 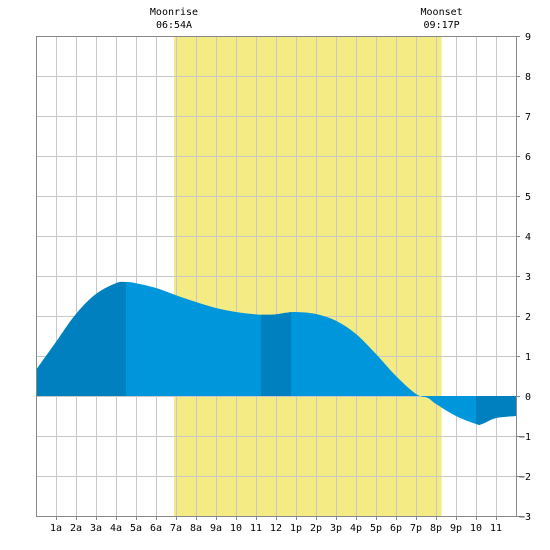 I want to click on y-tick-label: 2, so click(x=528, y=317).